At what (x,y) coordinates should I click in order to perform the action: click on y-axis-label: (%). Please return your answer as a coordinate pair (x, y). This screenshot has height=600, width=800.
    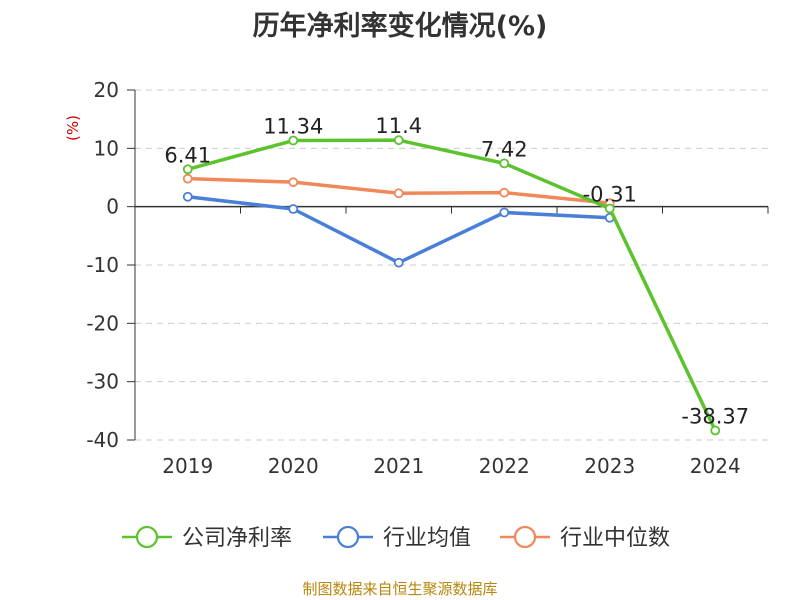
    Looking at the image, I should click on (73, 128).